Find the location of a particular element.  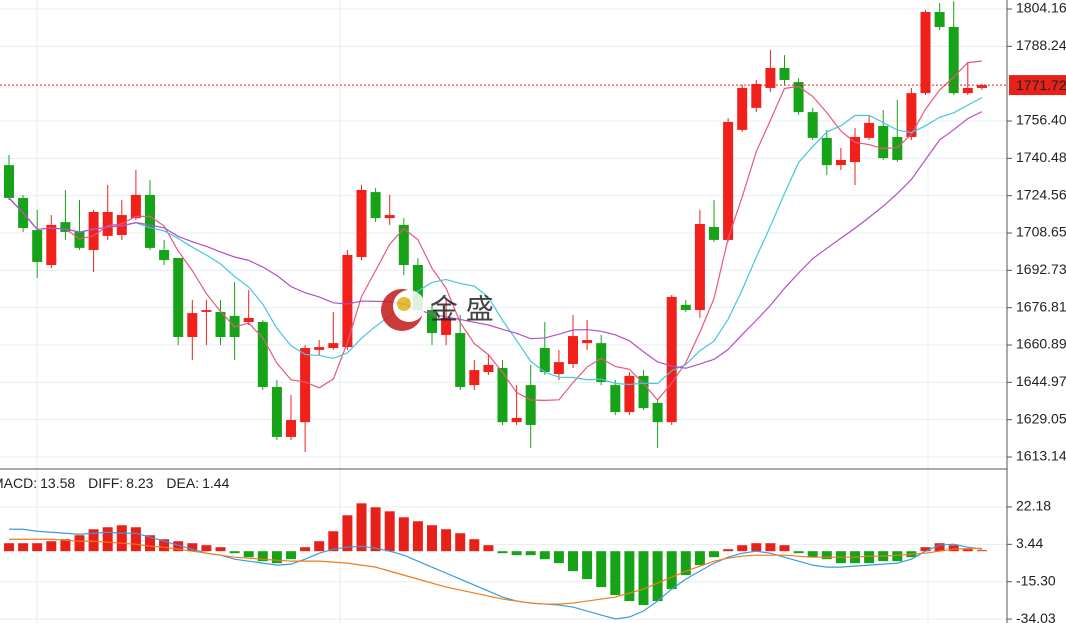

y-tick-label: -34.03 is located at coordinates (1036, 616).